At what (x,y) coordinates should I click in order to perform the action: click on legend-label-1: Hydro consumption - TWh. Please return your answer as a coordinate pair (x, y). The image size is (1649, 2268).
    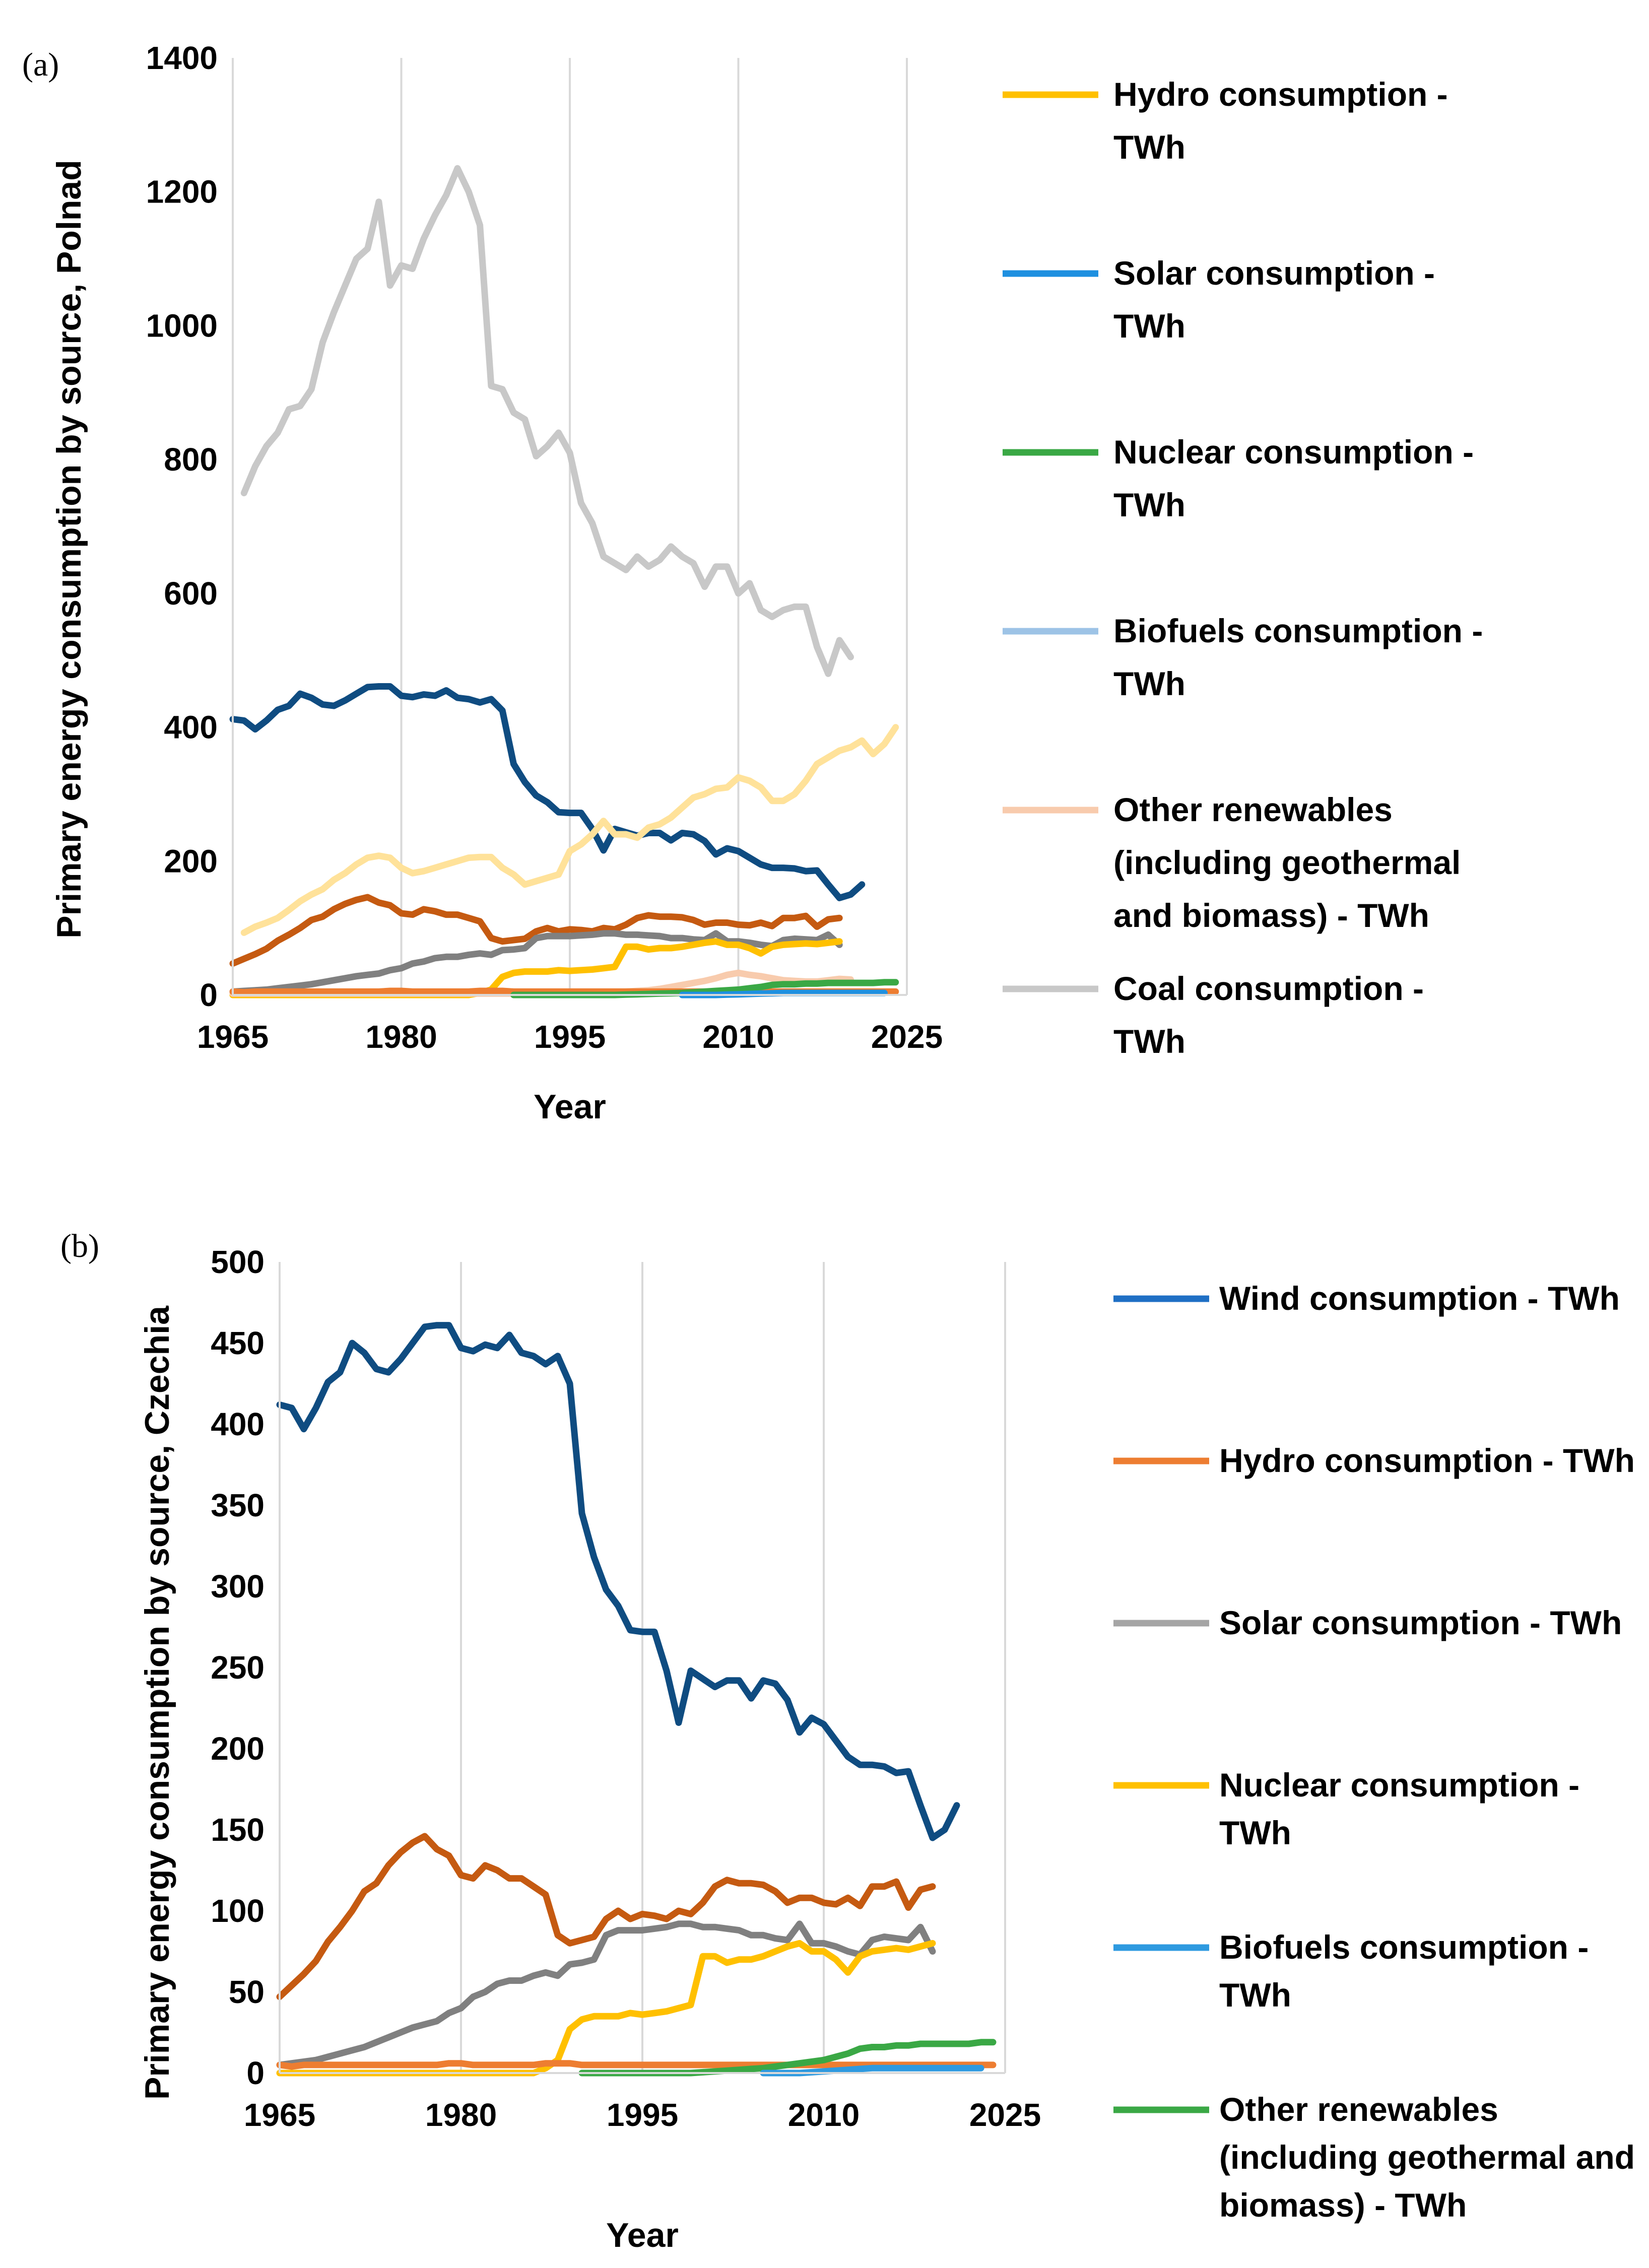
    Looking at the image, I should click on (1427, 1460).